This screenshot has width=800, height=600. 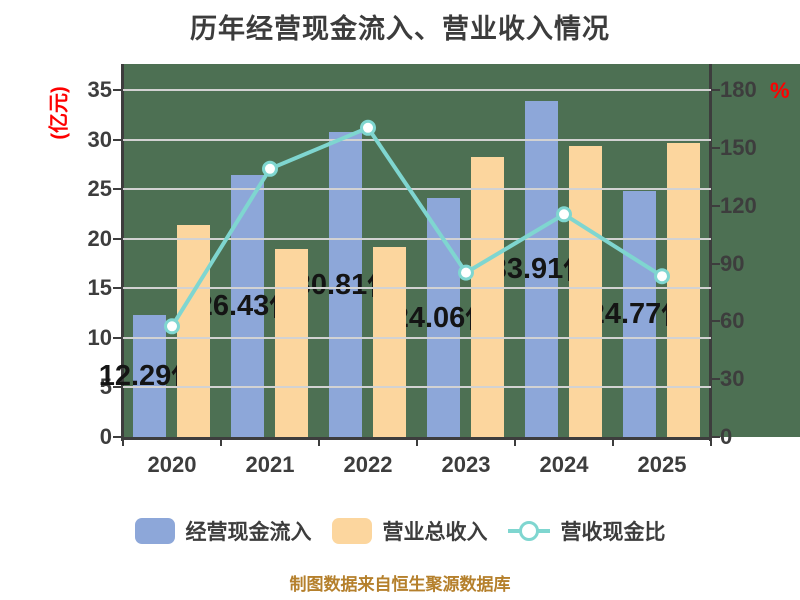 What do you see at coordinates (193, 331) in the screenshot?
I see `bar-total-revenue-2020` at bounding box center [193, 331].